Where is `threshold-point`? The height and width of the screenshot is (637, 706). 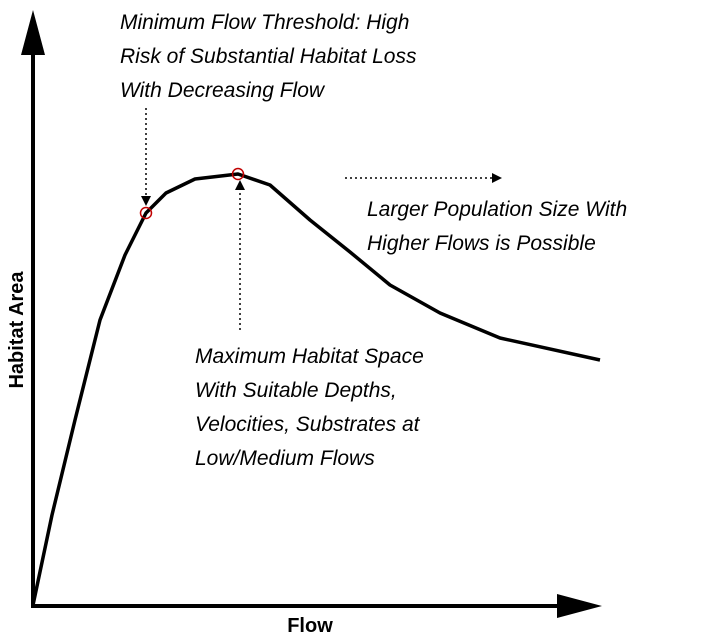 threshold-point is located at coordinates (146, 213).